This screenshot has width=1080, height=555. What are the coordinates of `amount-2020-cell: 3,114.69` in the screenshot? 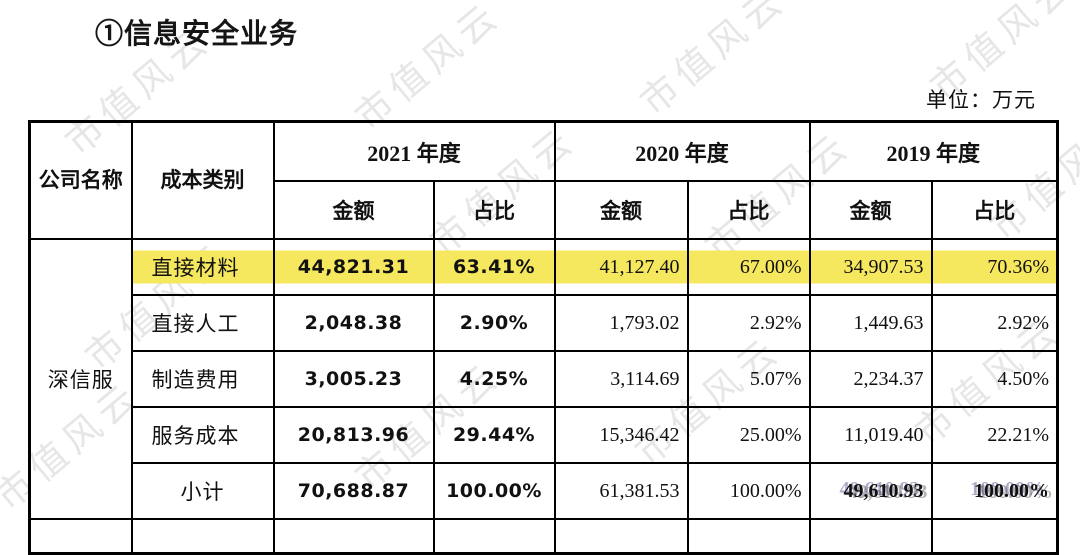 It's located at (621, 379).